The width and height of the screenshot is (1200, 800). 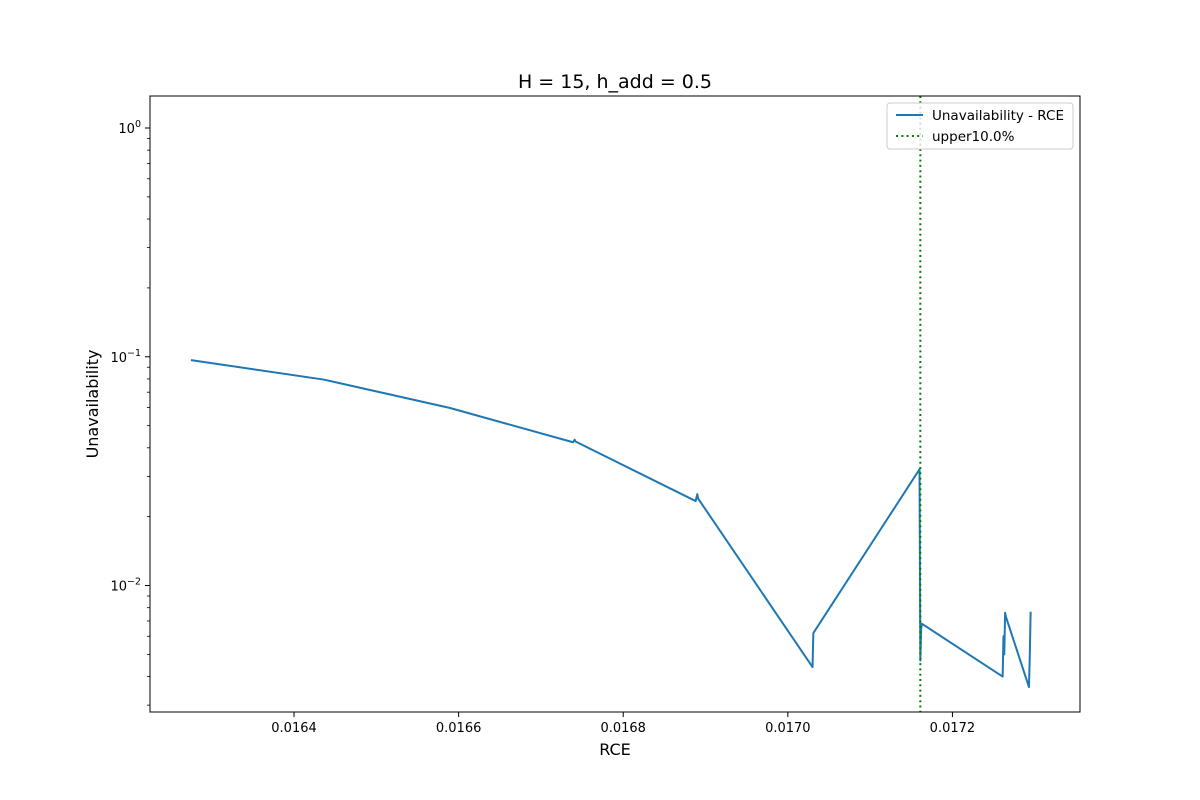 I want to click on y-tick-label: 10⁻², so click(x=125, y=586).